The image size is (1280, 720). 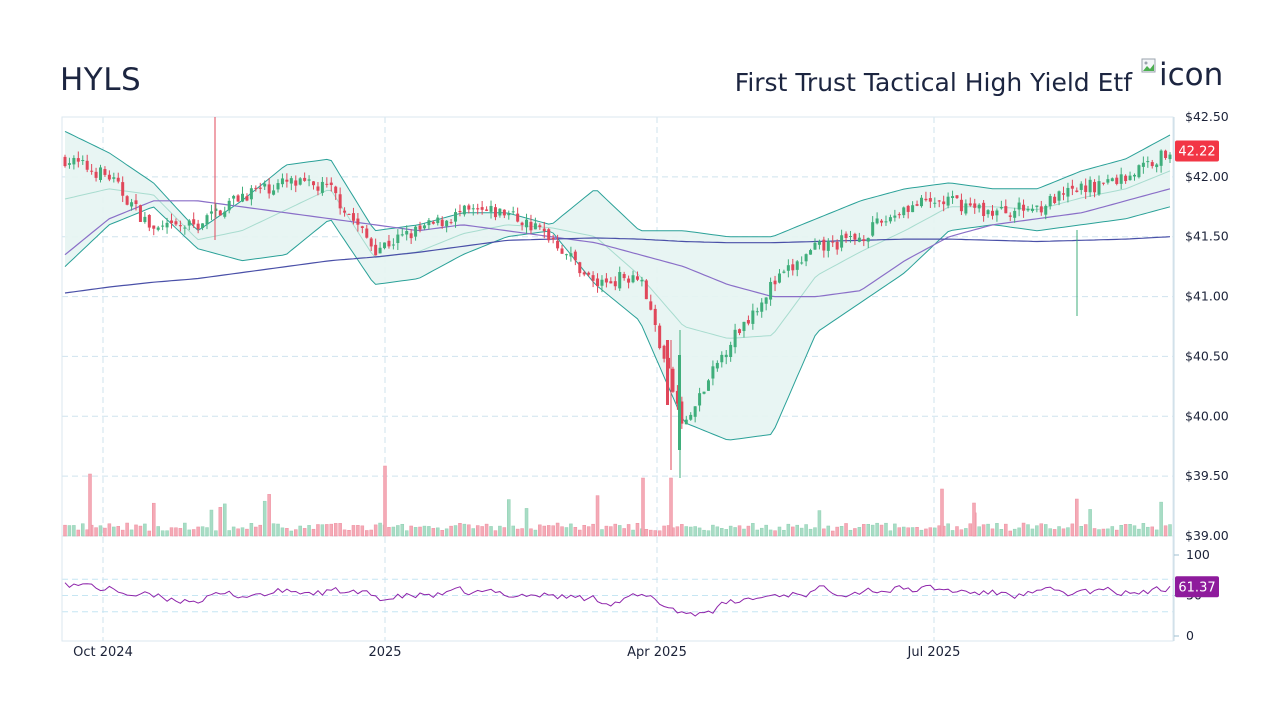 What do you see at coordinates (671, 507) in the screenshot?
I see `volume-spike` at bounding box center [671, 507].